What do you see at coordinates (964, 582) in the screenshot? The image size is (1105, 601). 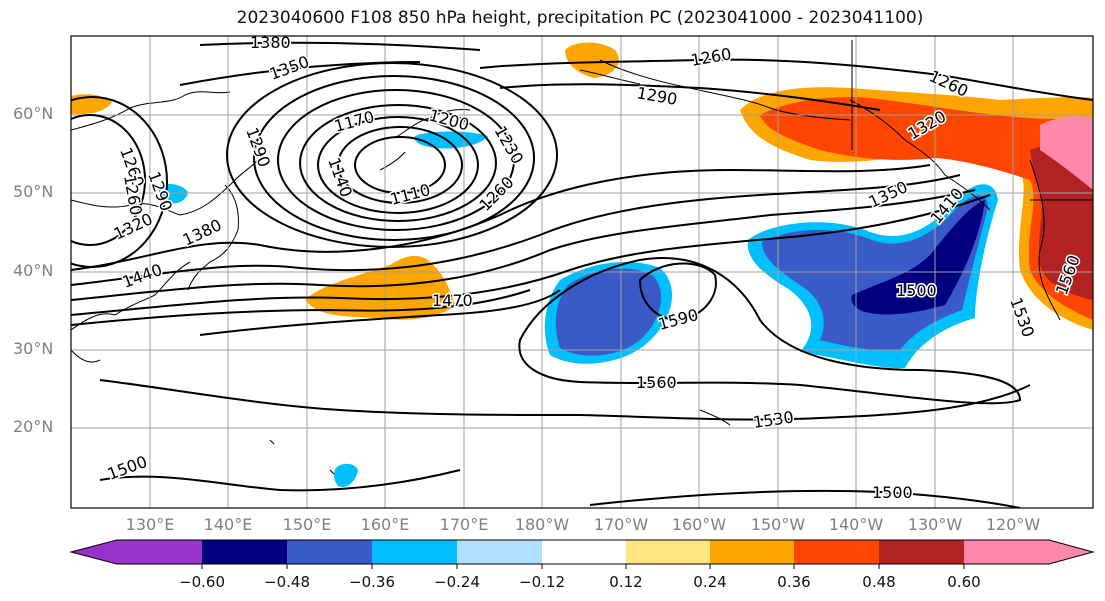 I see `colorbar-tick-label: 0.60` at bounding box center [964, 582].